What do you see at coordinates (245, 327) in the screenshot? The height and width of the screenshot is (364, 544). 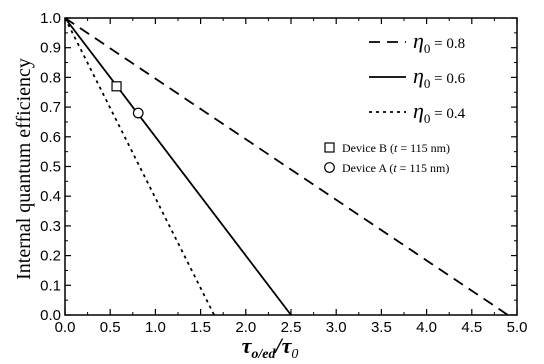 I see `x-tick-label: 2.0` at bounding box center [245, 327].